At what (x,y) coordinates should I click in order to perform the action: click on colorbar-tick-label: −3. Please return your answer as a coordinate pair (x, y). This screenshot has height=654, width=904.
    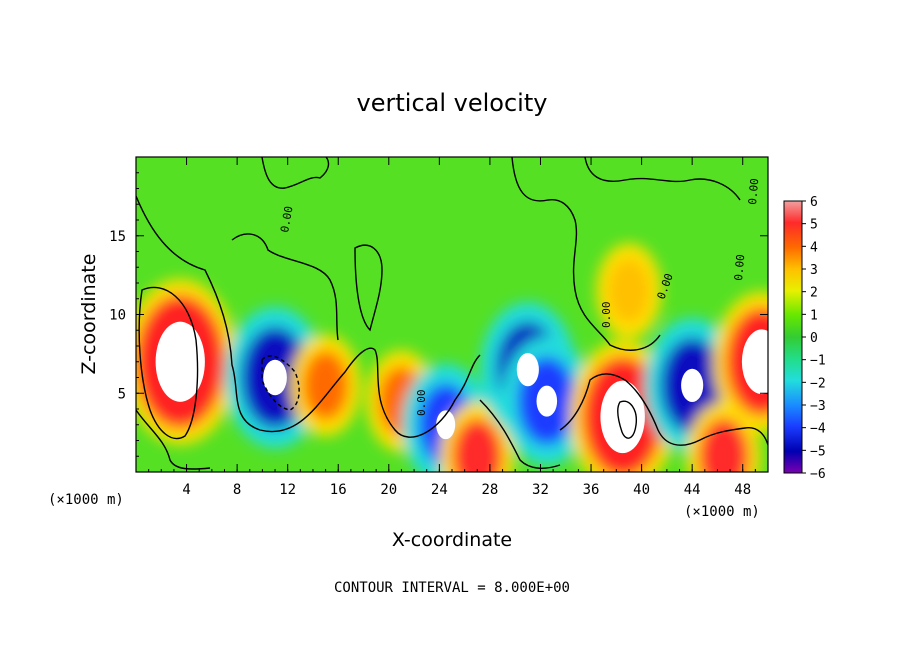
    Looking at the image, I should click on (818, 406).